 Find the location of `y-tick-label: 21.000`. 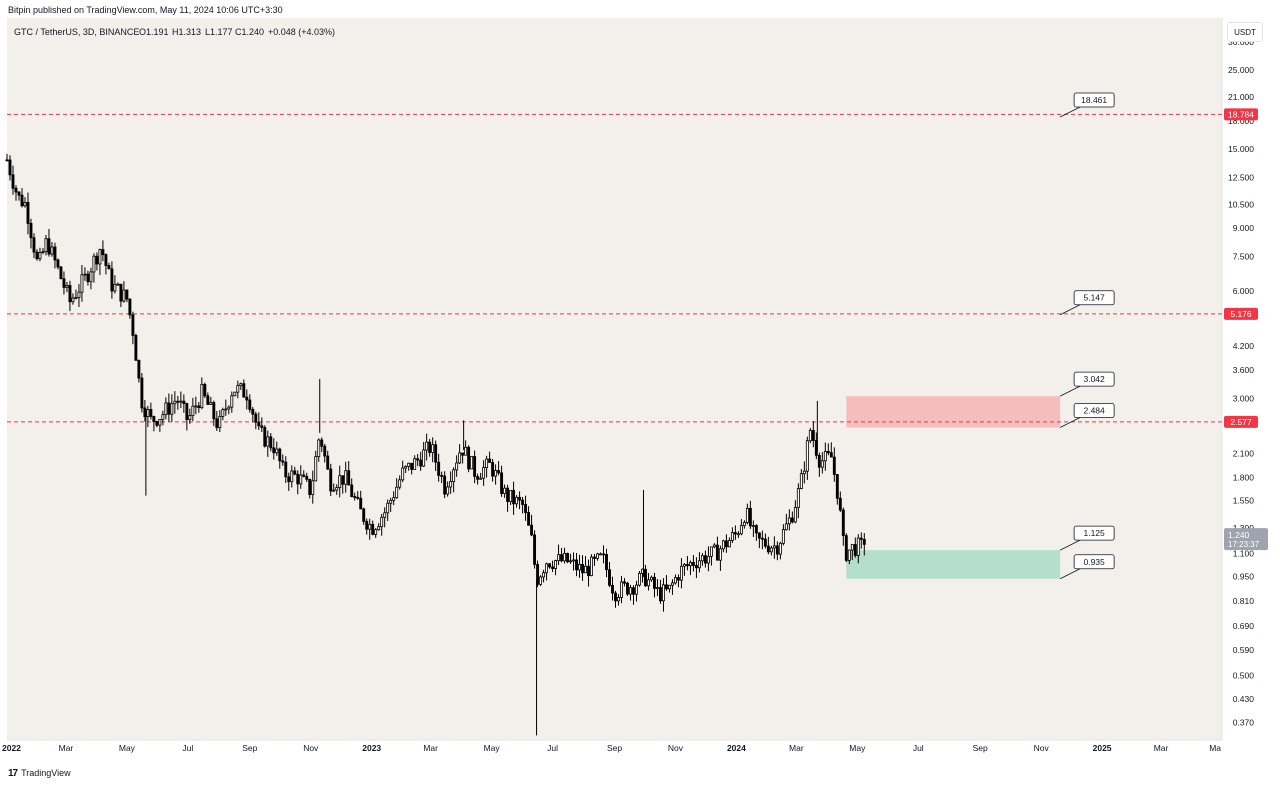

y-tick-label: 21.000 is located at coordinates (1241, 97).